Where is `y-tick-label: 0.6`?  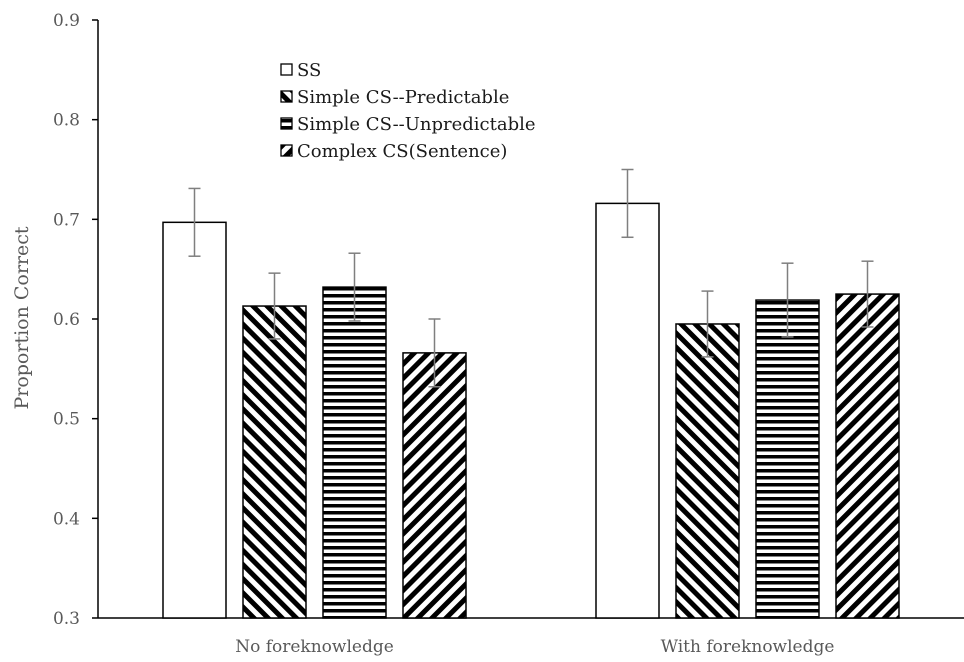 y-tick-label: 0.6 is located at coordinates (66, 320).